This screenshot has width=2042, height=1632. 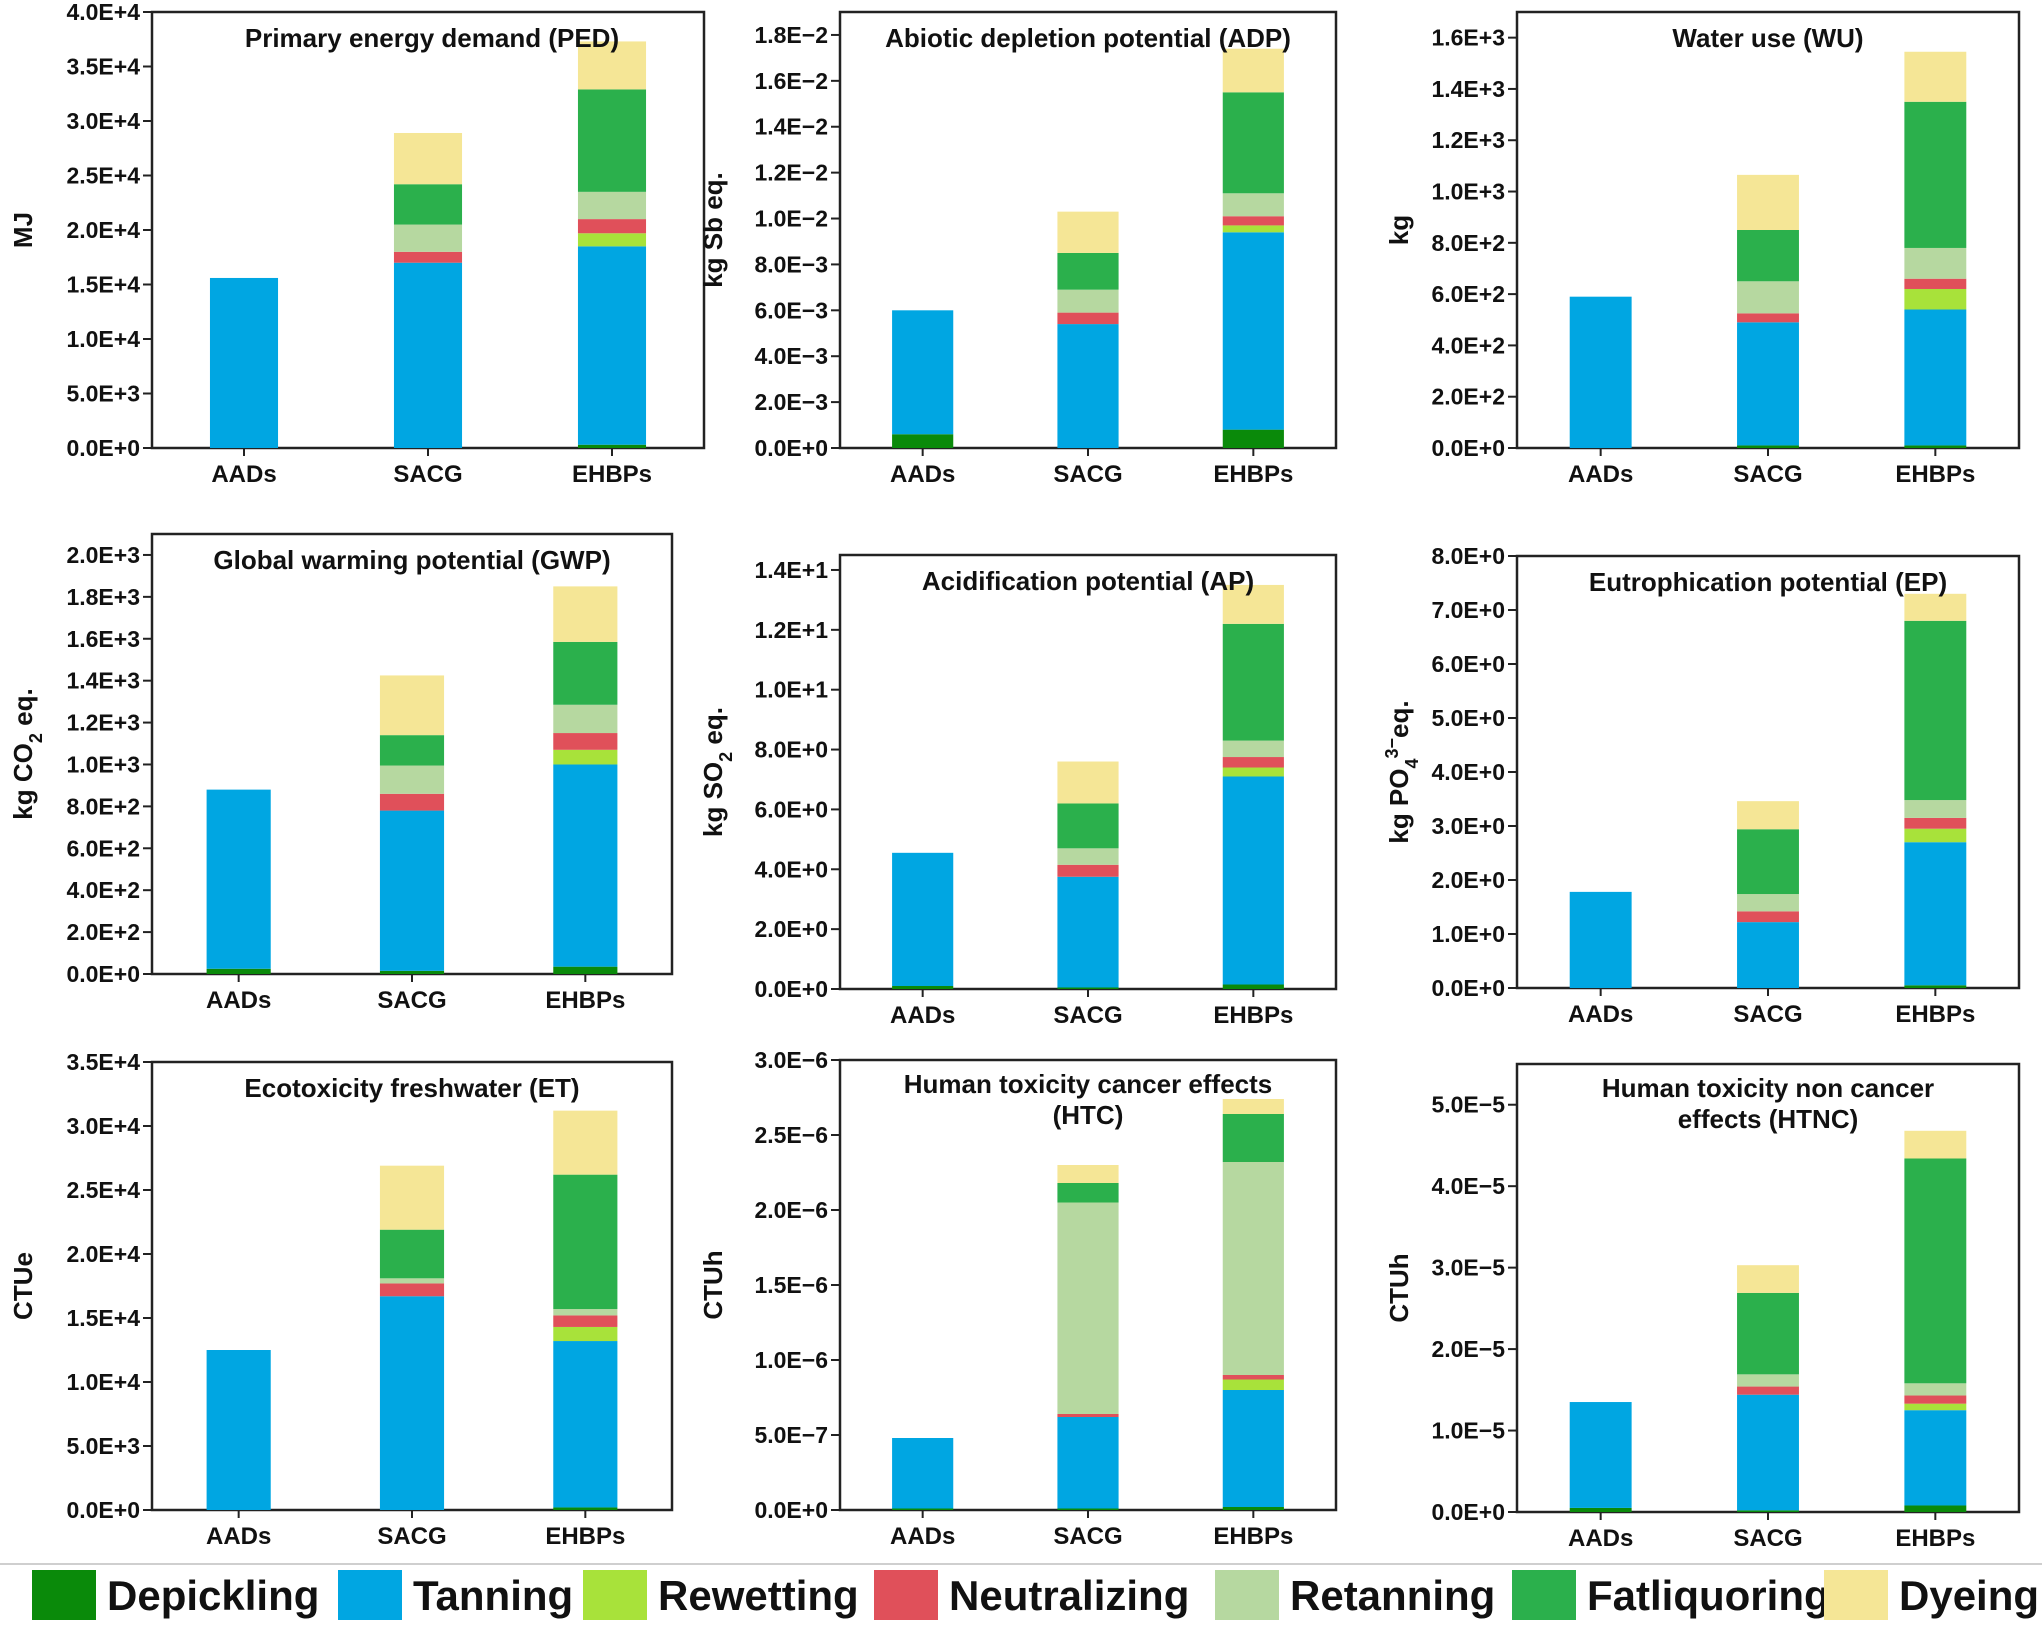 What do you see at coordinates (1468, 38) in the screenshot?
I see `y-tick-label: 1.6E+3` at bounding box center [1468, 38].